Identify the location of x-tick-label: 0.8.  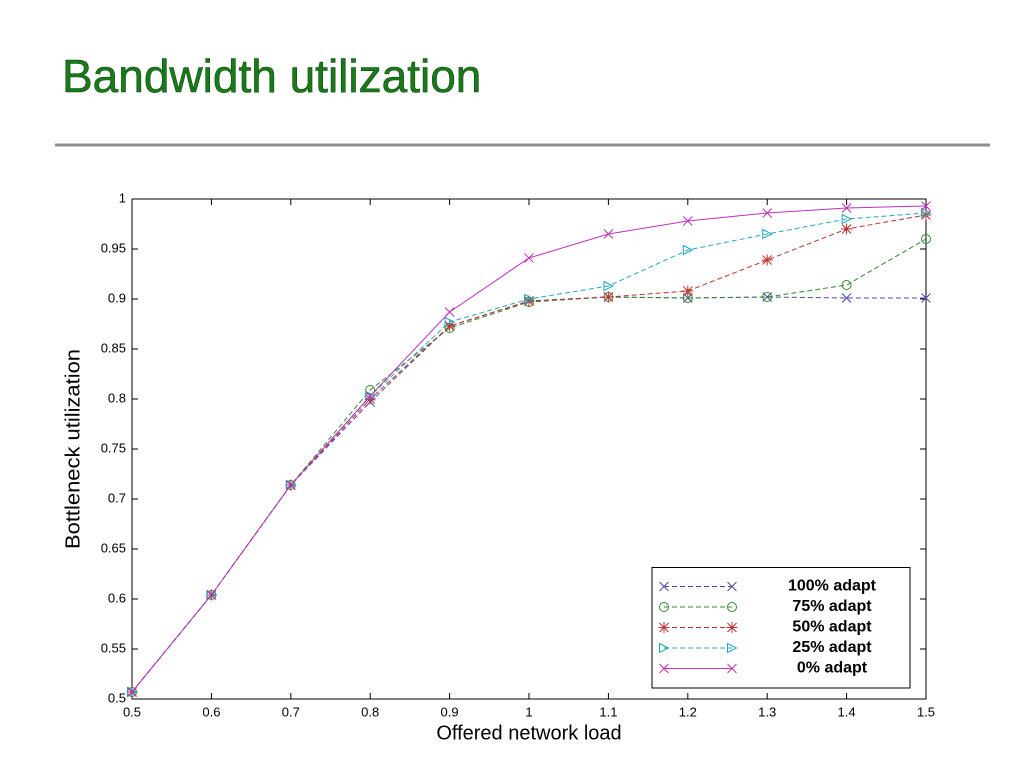
(370, 711).